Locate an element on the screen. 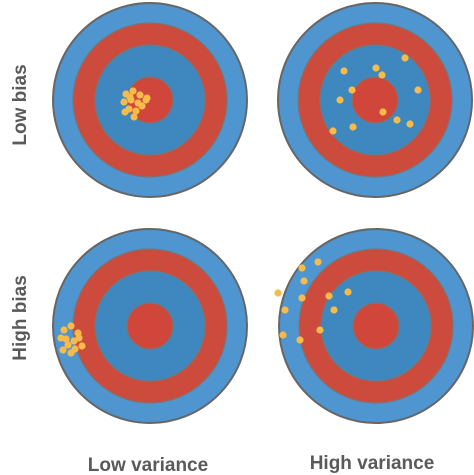 The height and width of the screenshot is (475, 474). row-label: High bias is located at coordinates (20, 318).